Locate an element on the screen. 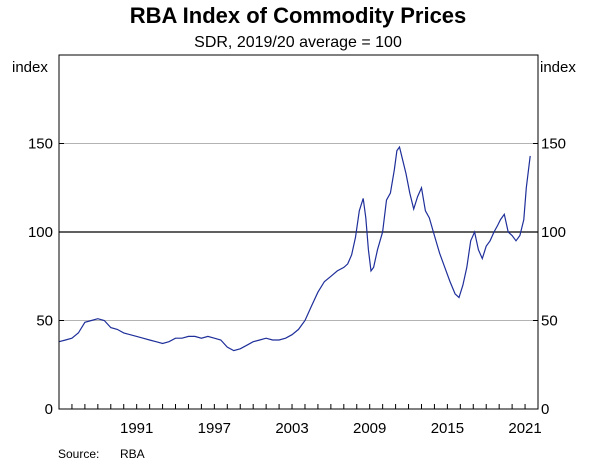 The image size is (597, 466). x-tick-label-2009: 2009 is located at coordinates (369, 428).